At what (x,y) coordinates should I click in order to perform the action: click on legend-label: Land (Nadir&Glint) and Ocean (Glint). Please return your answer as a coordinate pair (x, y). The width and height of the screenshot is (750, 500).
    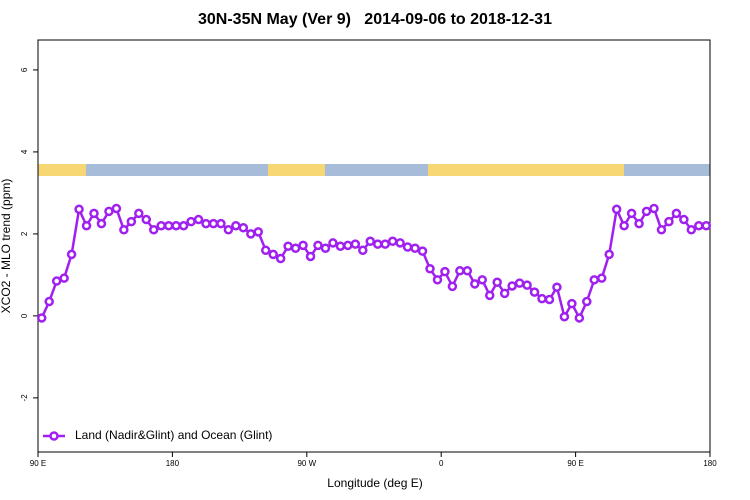
    Looking at the image, I should click on (173, 435).